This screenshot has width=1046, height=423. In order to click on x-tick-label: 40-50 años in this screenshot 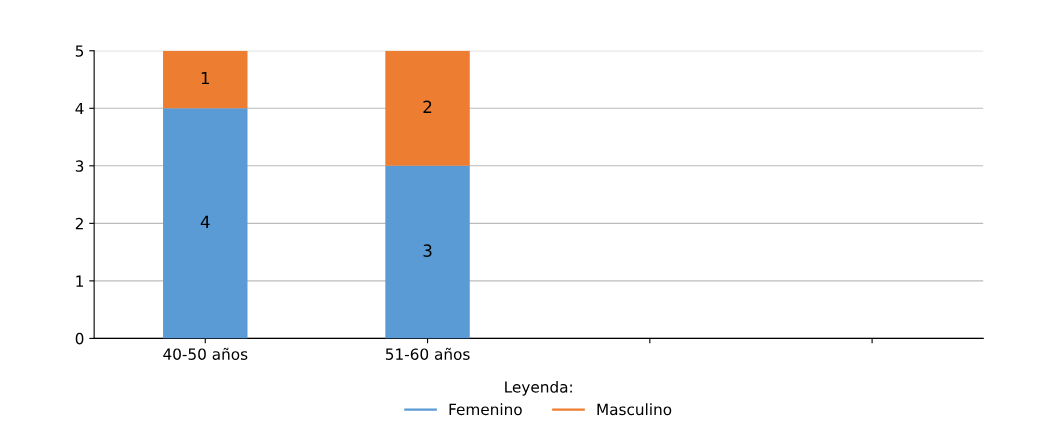, I will do `click(205, 353)`.